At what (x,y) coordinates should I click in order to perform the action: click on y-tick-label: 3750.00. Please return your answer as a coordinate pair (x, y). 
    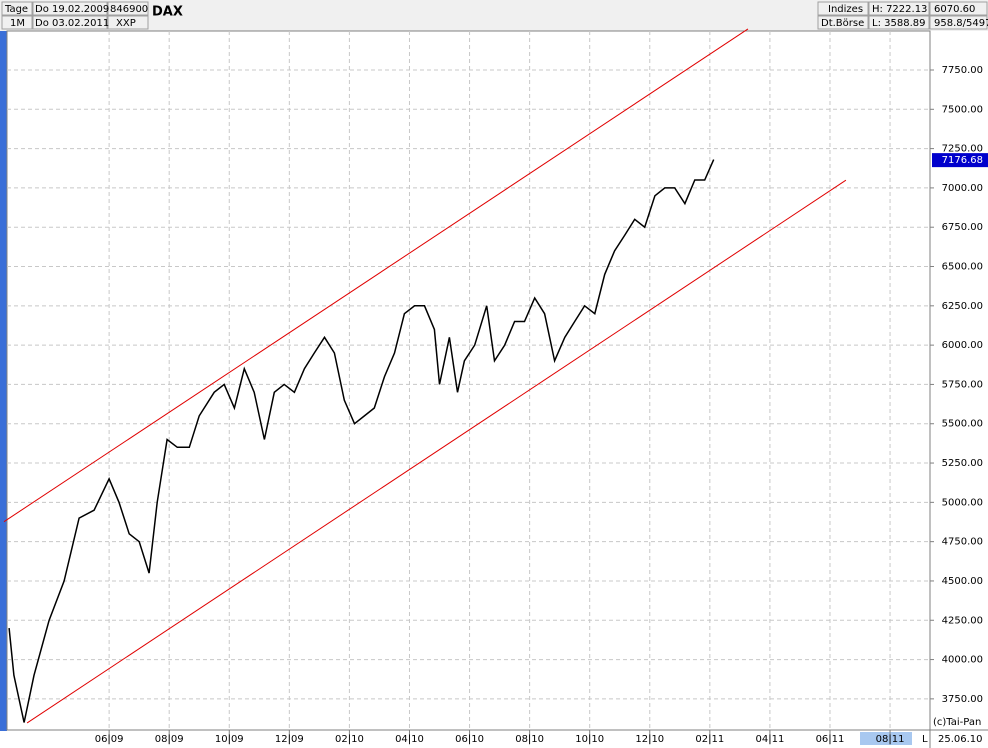
    Looking at the image, I should click on (962, 699).